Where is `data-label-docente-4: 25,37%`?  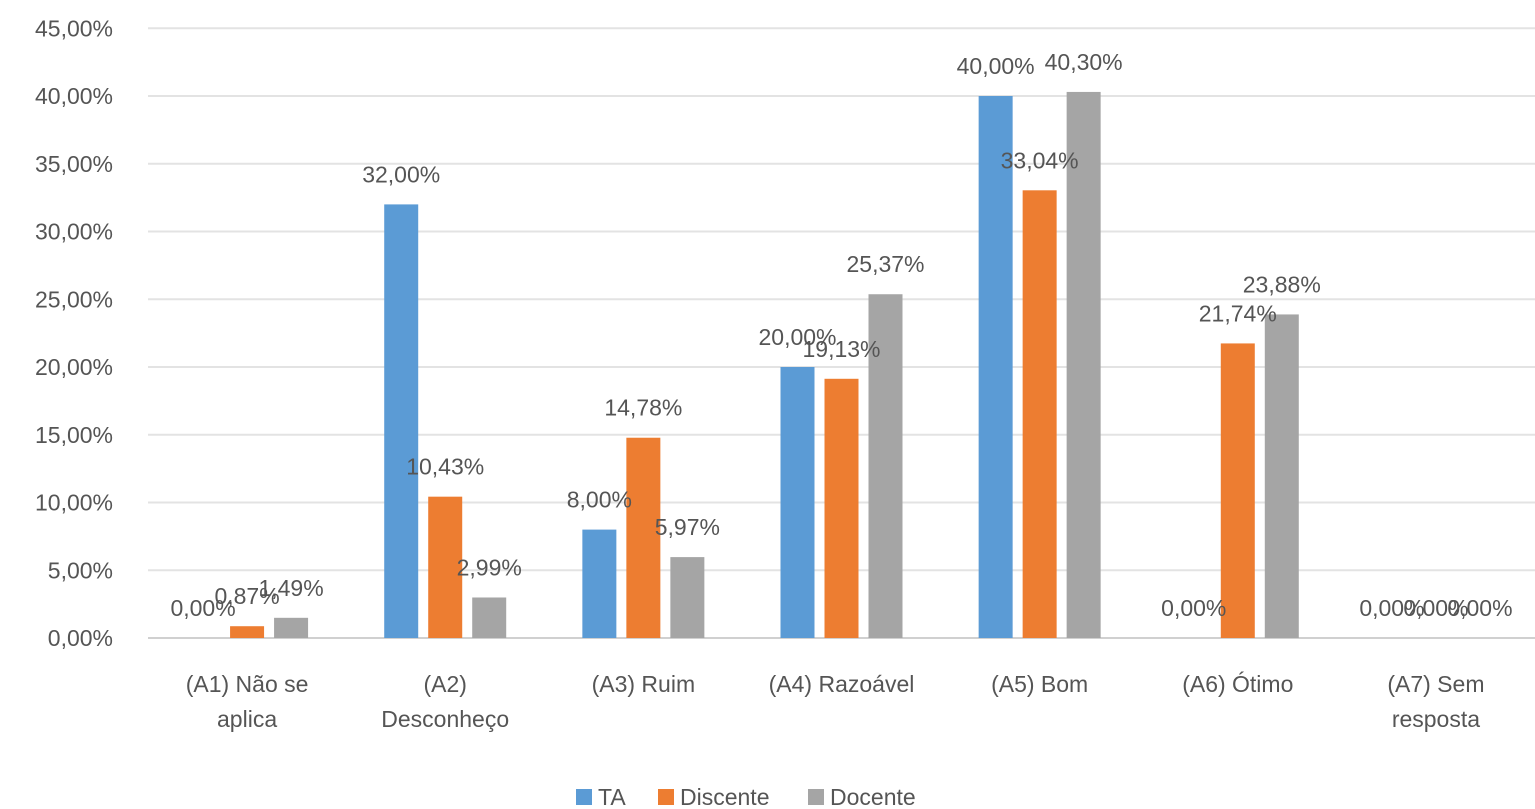
data-label-docente-4: 25,37% is located at coordinates (885, 264).